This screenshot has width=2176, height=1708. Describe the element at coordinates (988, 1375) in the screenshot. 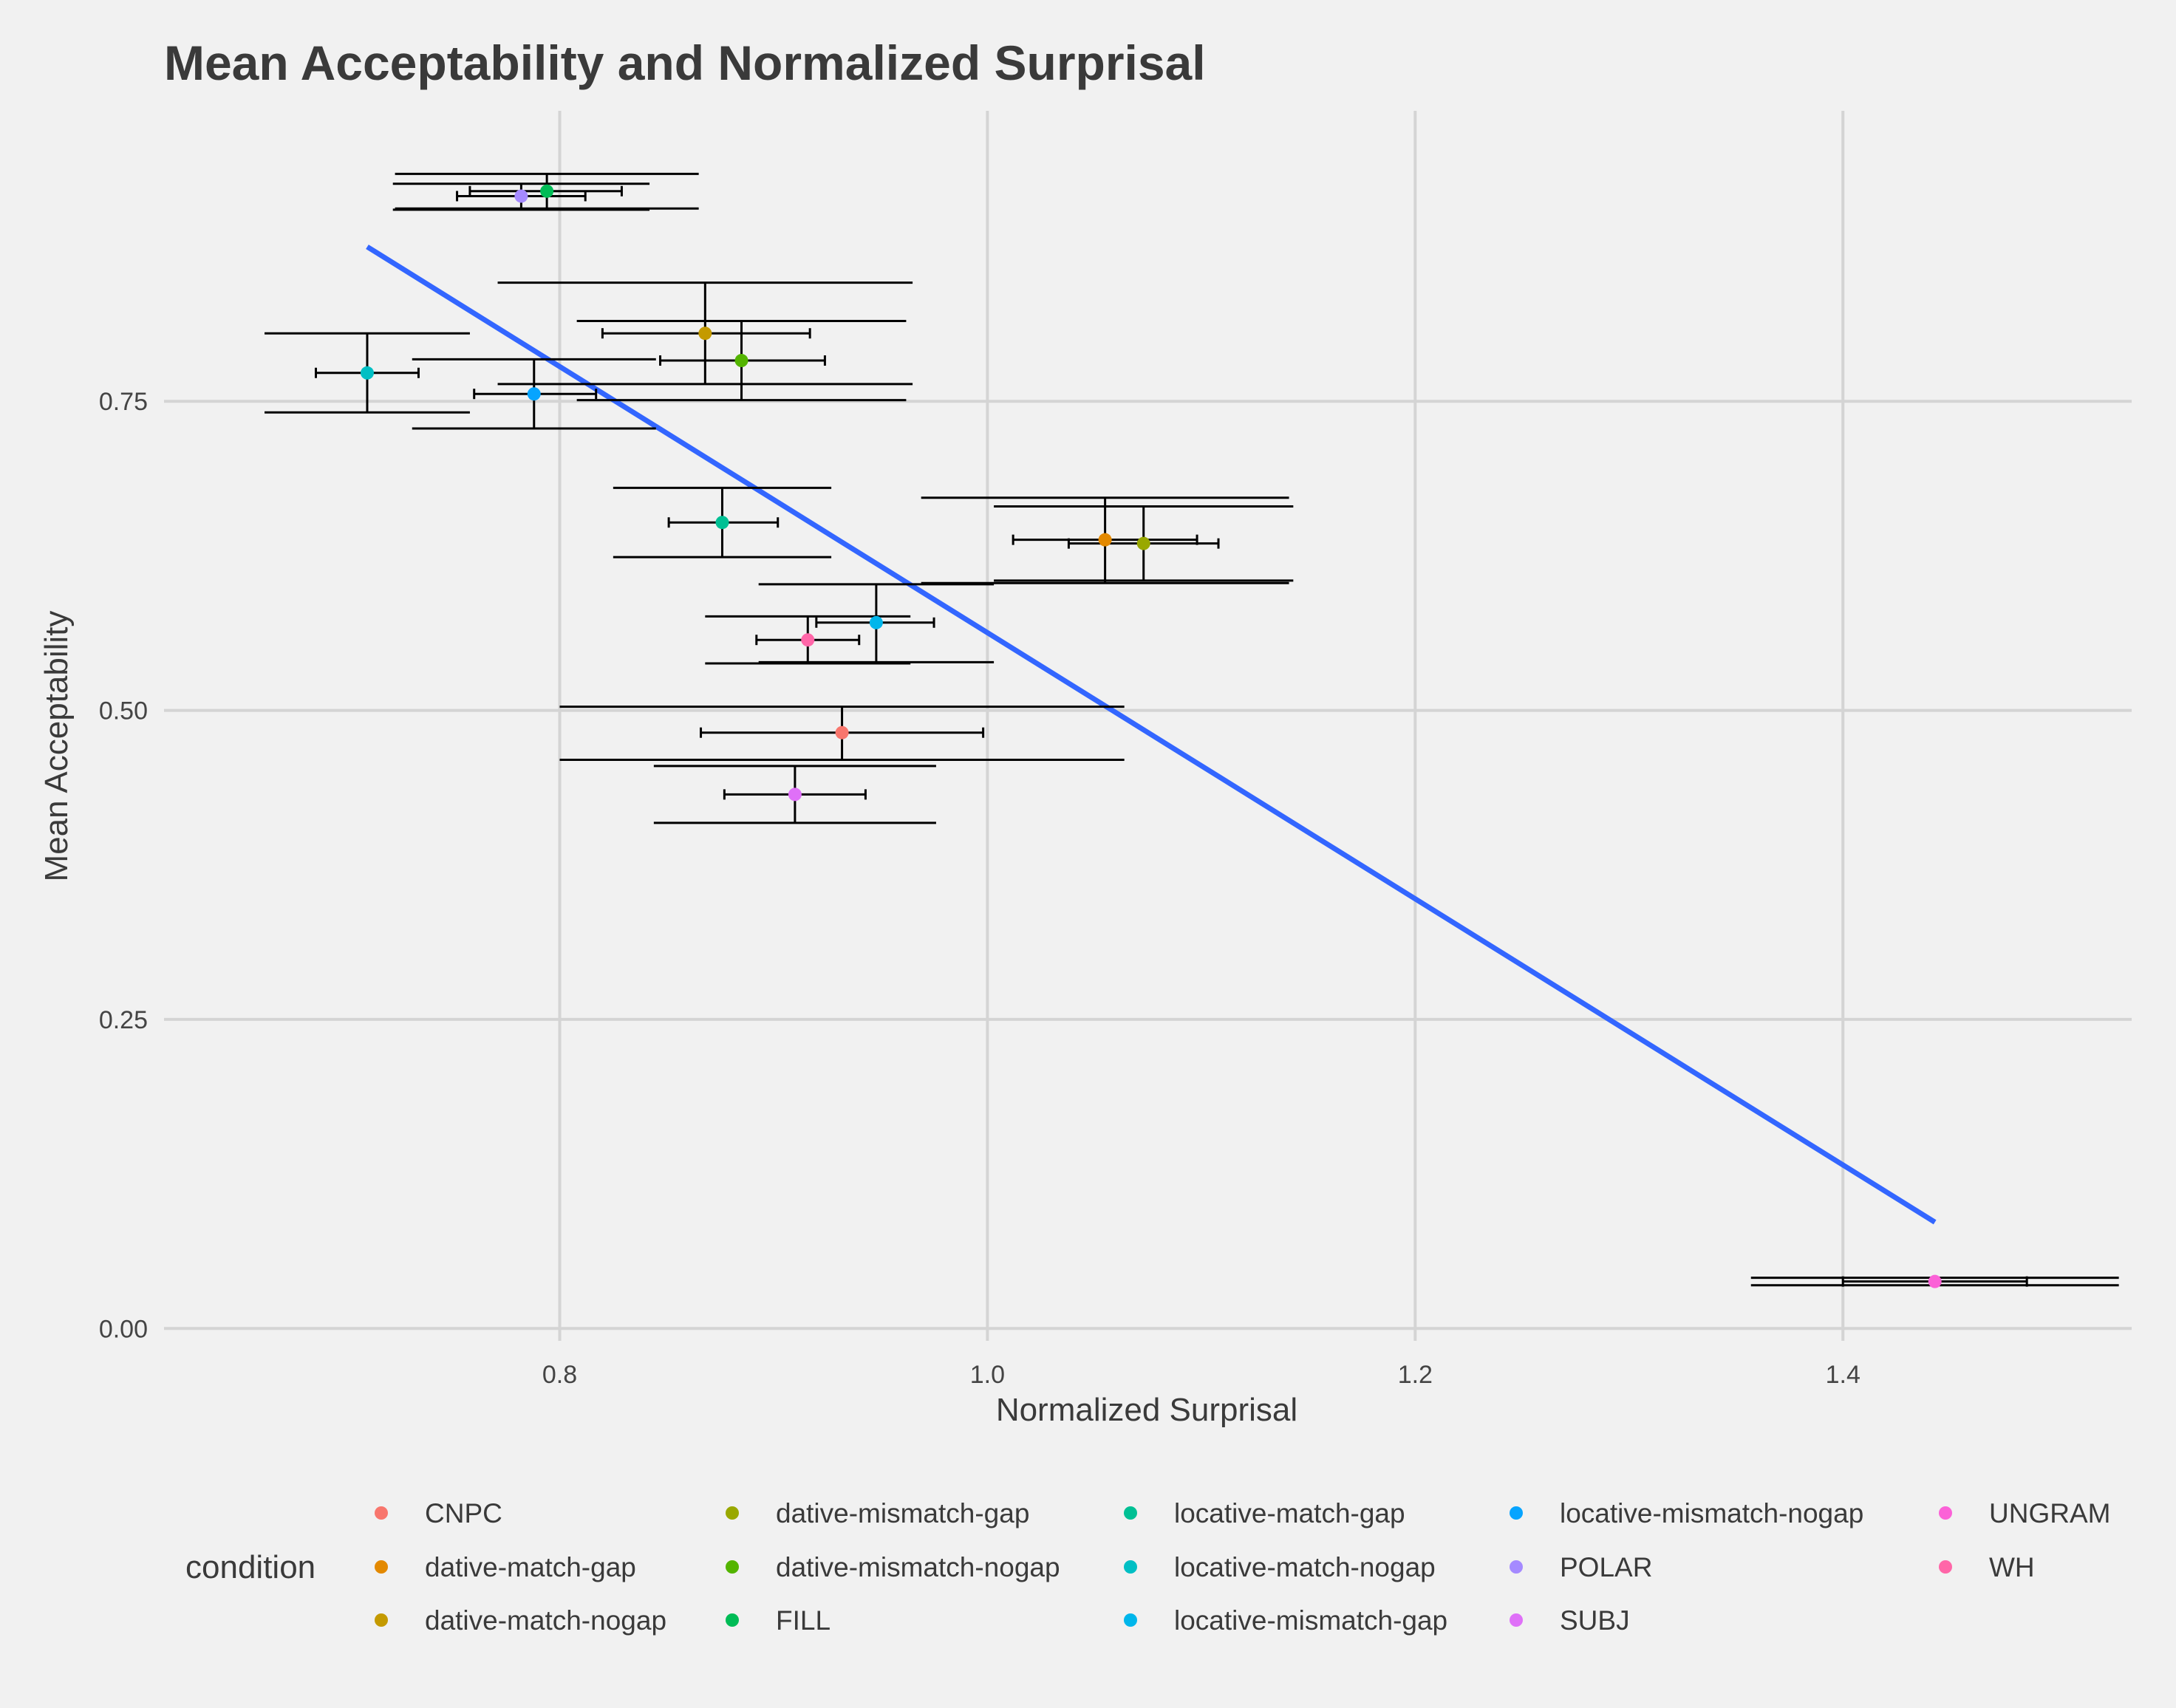

I see `x-tick-label: 1.0` at that location.